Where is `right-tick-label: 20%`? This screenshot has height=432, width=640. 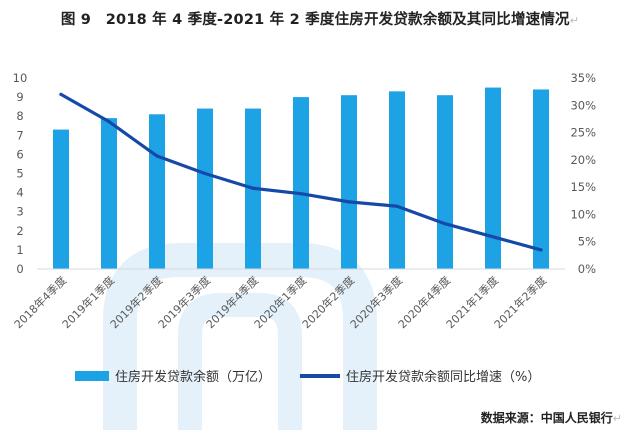
right-tick-label: 20% is located at coordinates (583, 160).